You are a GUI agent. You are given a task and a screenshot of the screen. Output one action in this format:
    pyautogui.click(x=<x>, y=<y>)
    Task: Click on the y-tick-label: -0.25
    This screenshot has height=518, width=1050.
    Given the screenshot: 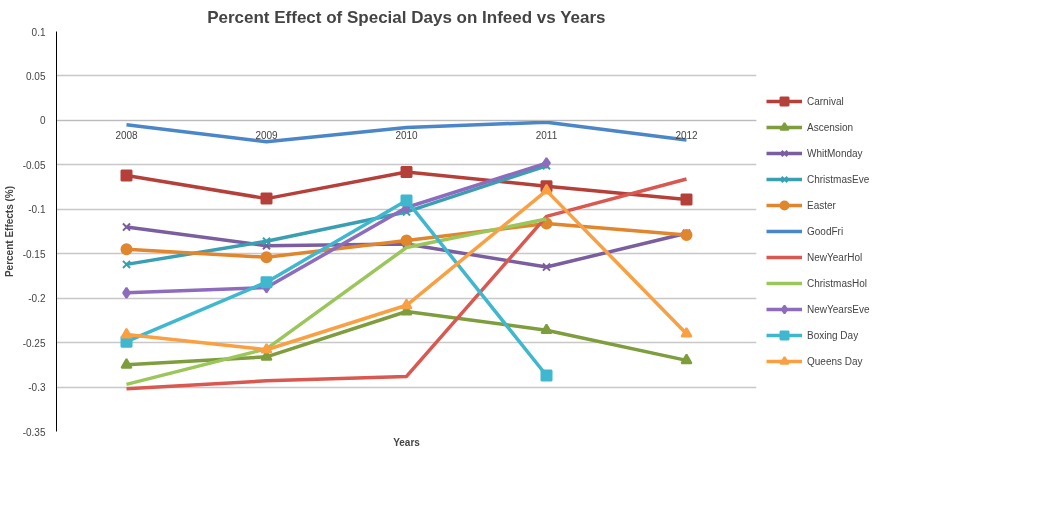 What is the action you would take?
    pyautogui.click(x=34, y=343)
    